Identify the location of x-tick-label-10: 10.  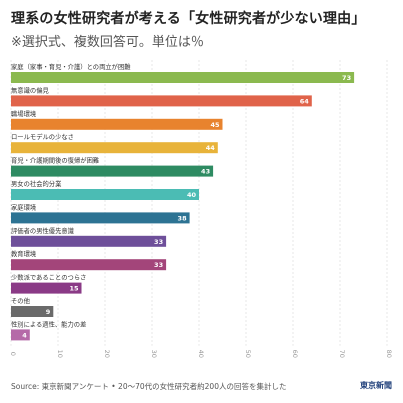
(60, 354).